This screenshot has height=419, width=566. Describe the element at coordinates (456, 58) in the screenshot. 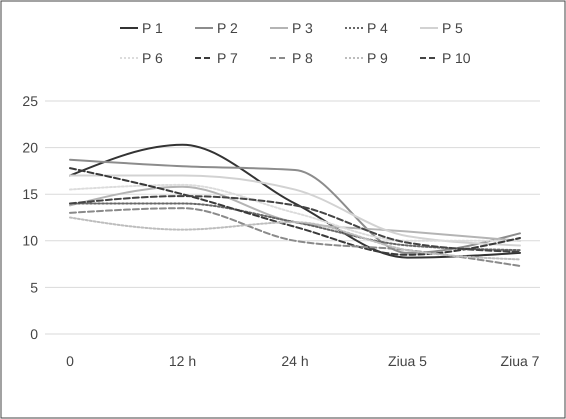

I see `legend-label: P 10` at that location.